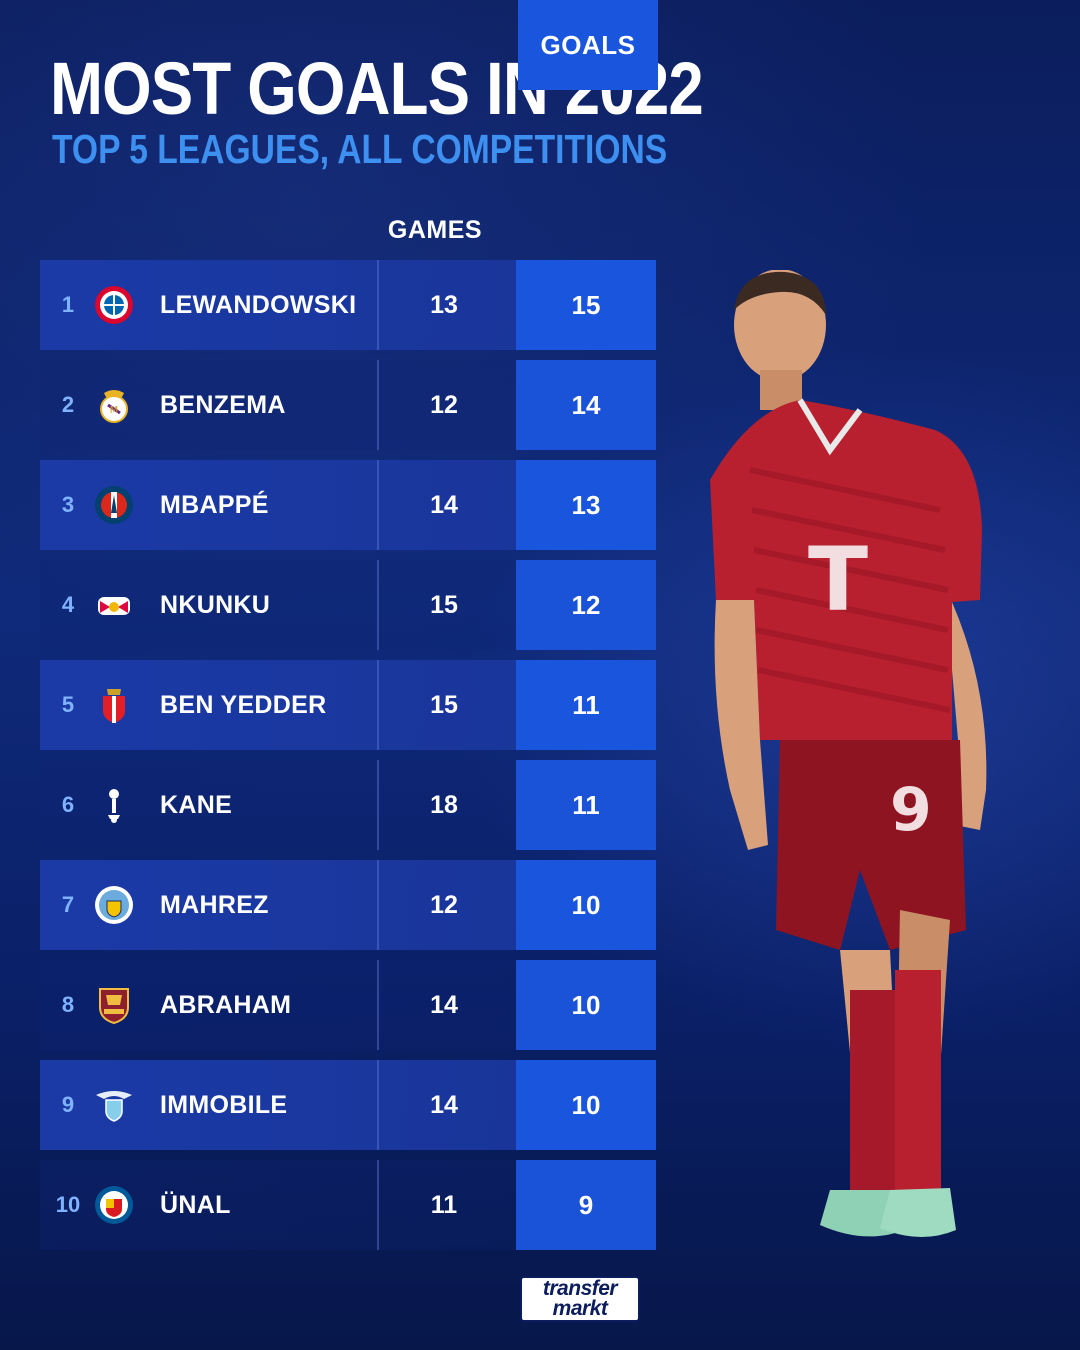  What do you see at coordinates (586, 405) in the screenshot?
I see `goals-value: 14` at bounding box center [586, 405].